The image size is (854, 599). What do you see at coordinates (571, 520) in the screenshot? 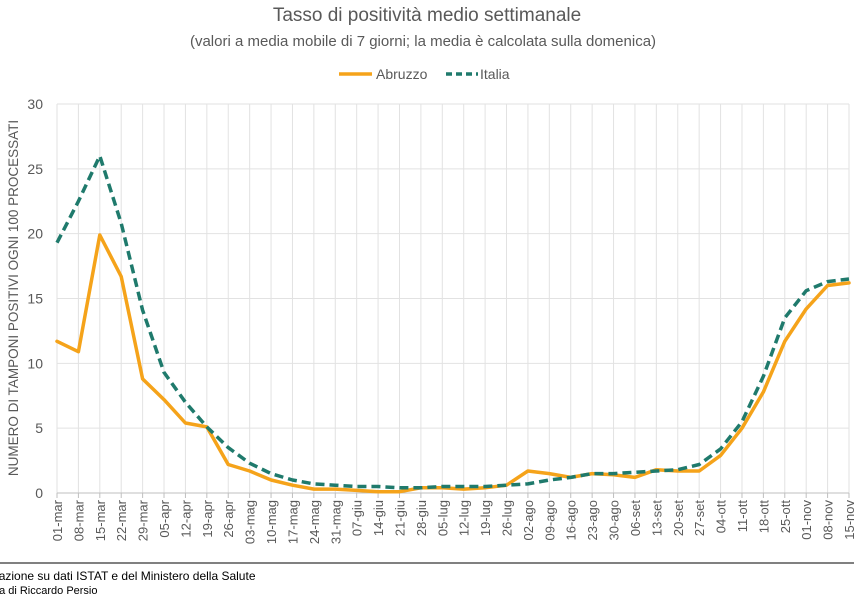
I see `x-tick-label: 16-ago` at bounding box center [571, 520].